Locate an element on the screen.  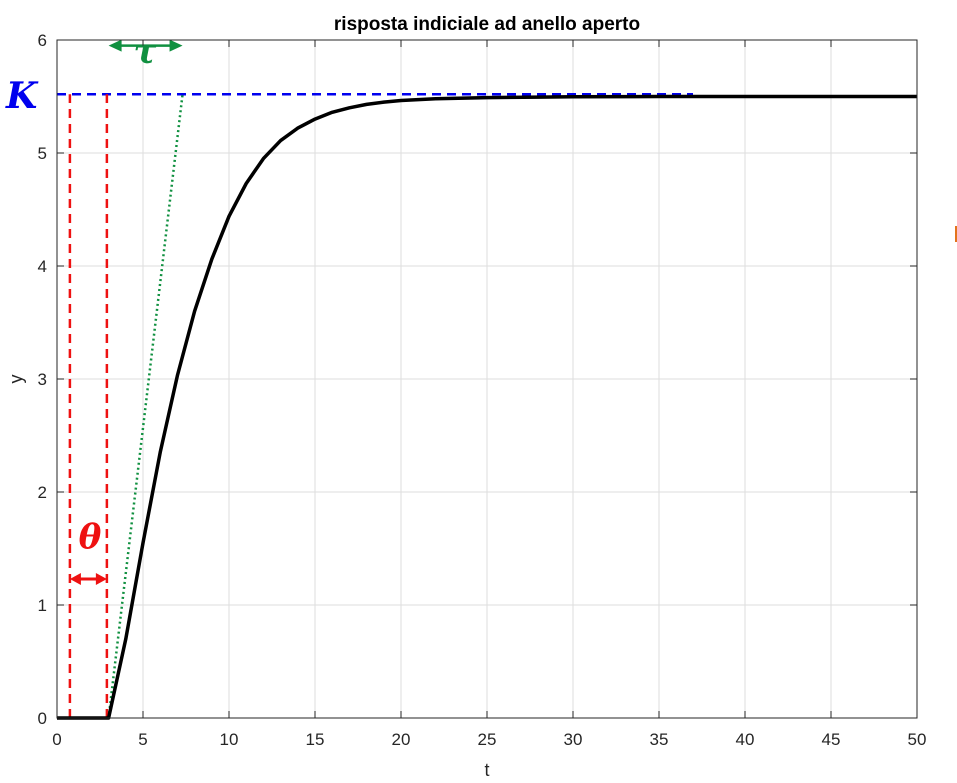
x-tick-label: 30 is located at coordinates (573, 739).